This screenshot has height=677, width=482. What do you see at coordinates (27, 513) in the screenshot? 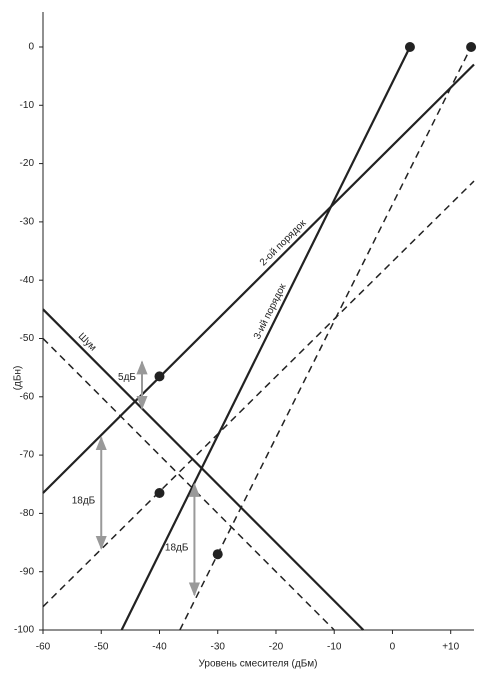
I see `y-tick-label: -80` at bounding box center [27, 513].